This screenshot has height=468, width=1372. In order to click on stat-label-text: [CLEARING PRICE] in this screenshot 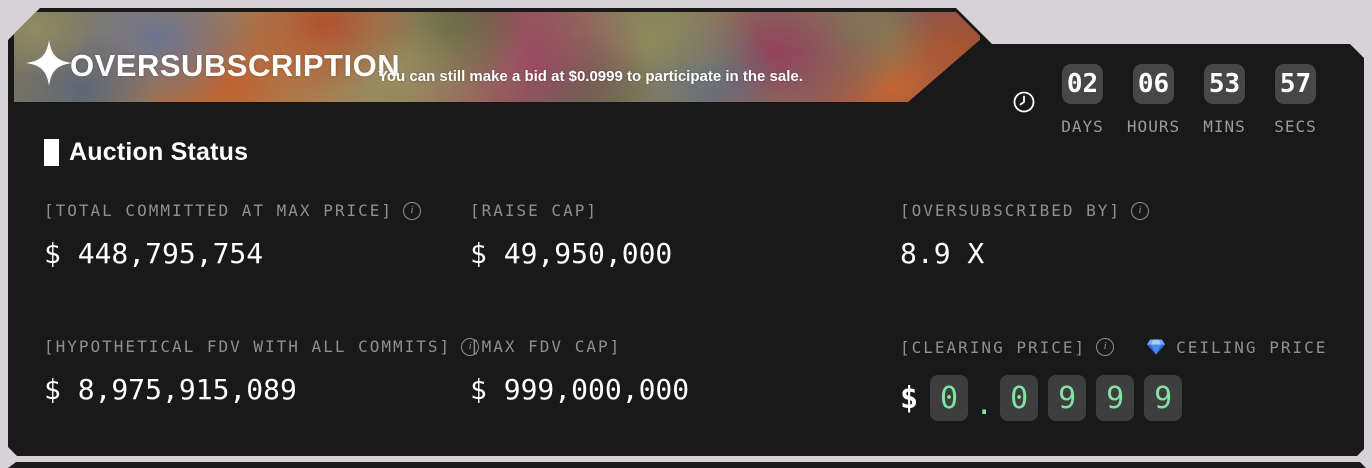, I will do `click(993, 347)`.